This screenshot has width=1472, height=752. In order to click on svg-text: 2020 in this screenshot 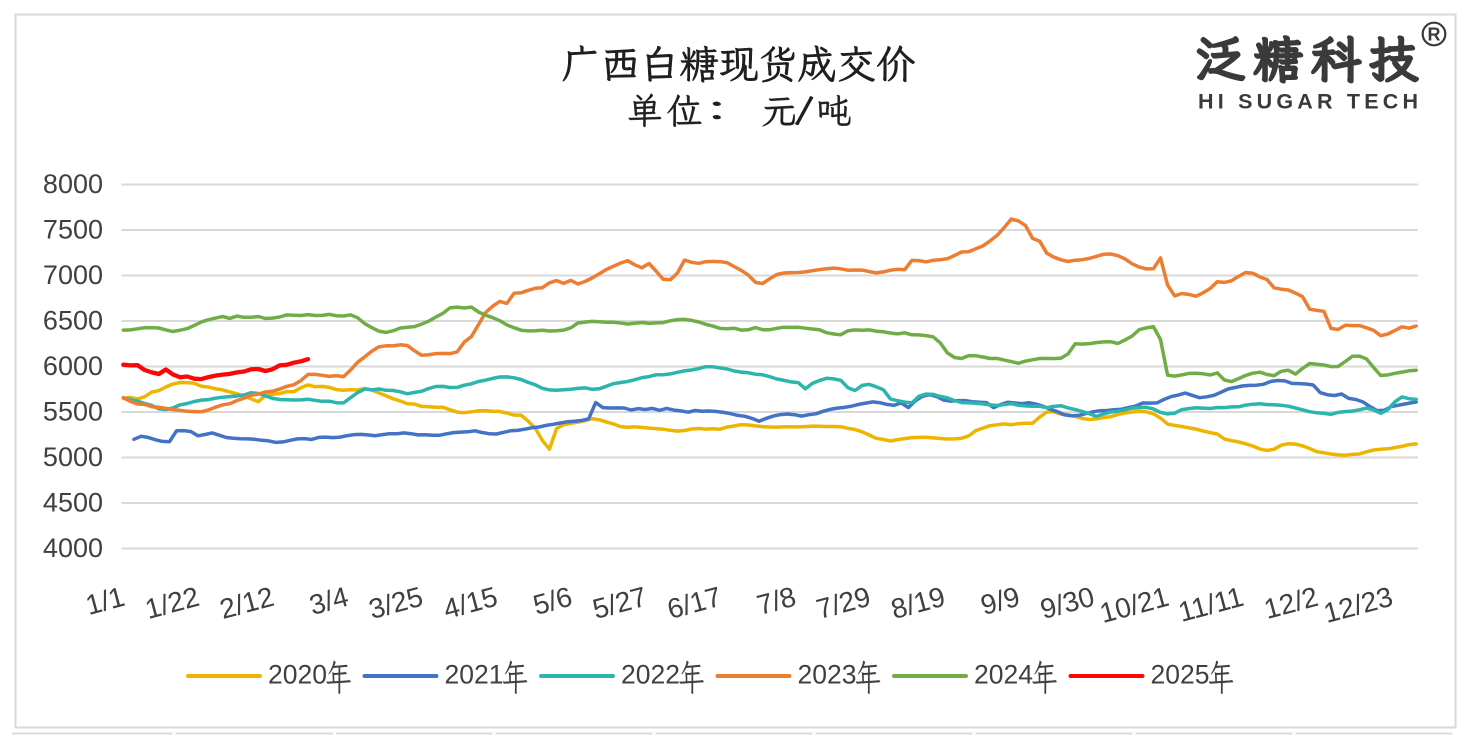, I will do `click(297, 675)`.